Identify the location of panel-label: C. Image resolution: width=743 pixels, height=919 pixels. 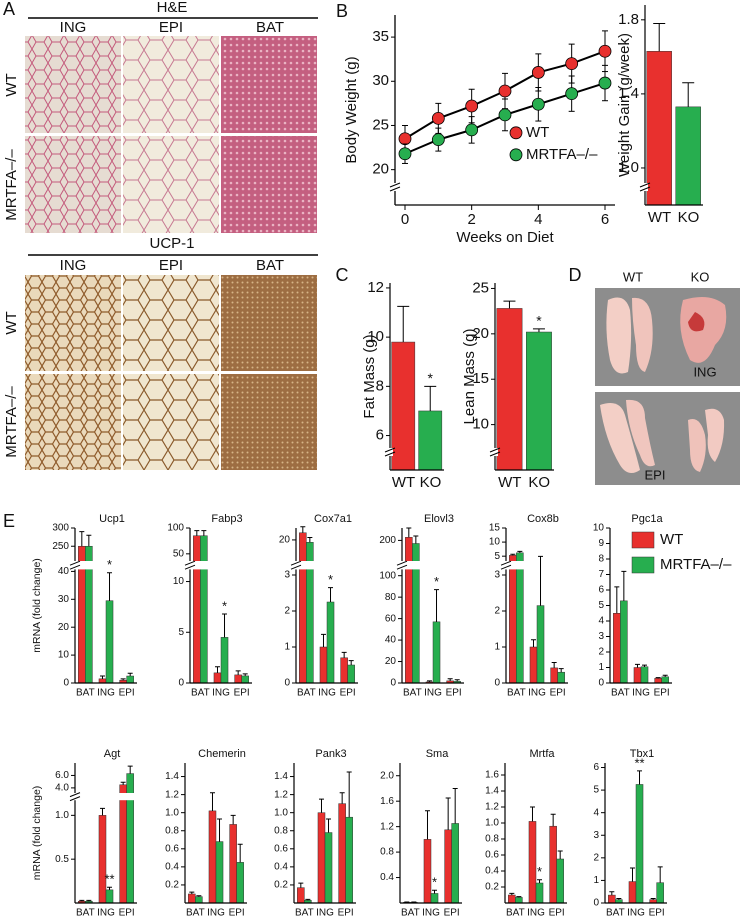
(342, 275).